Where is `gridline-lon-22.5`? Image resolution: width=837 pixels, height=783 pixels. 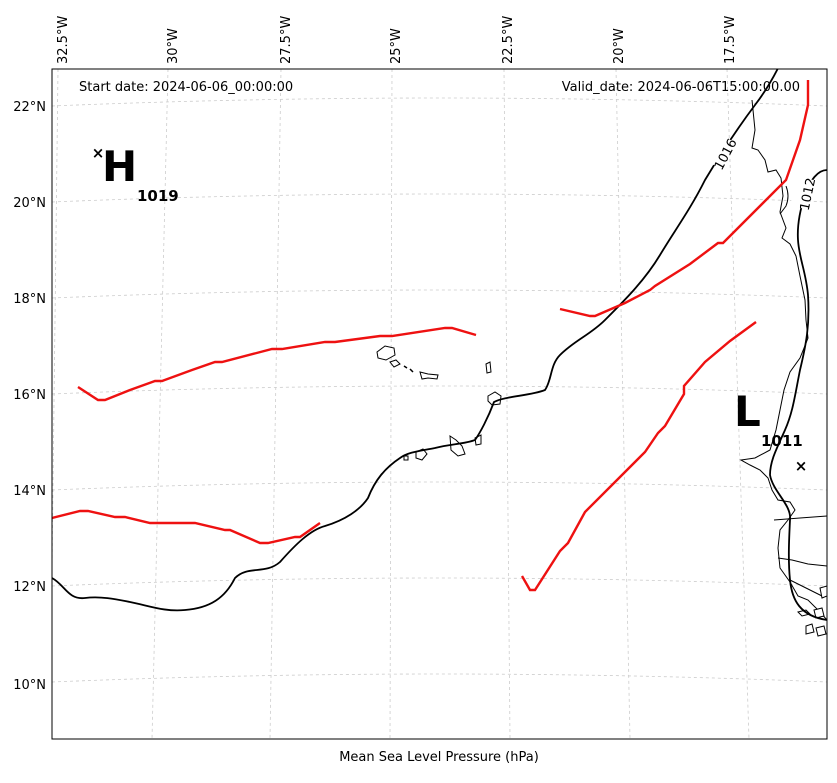
gridline-lon-22.5 is located at coordinates (507, 404).